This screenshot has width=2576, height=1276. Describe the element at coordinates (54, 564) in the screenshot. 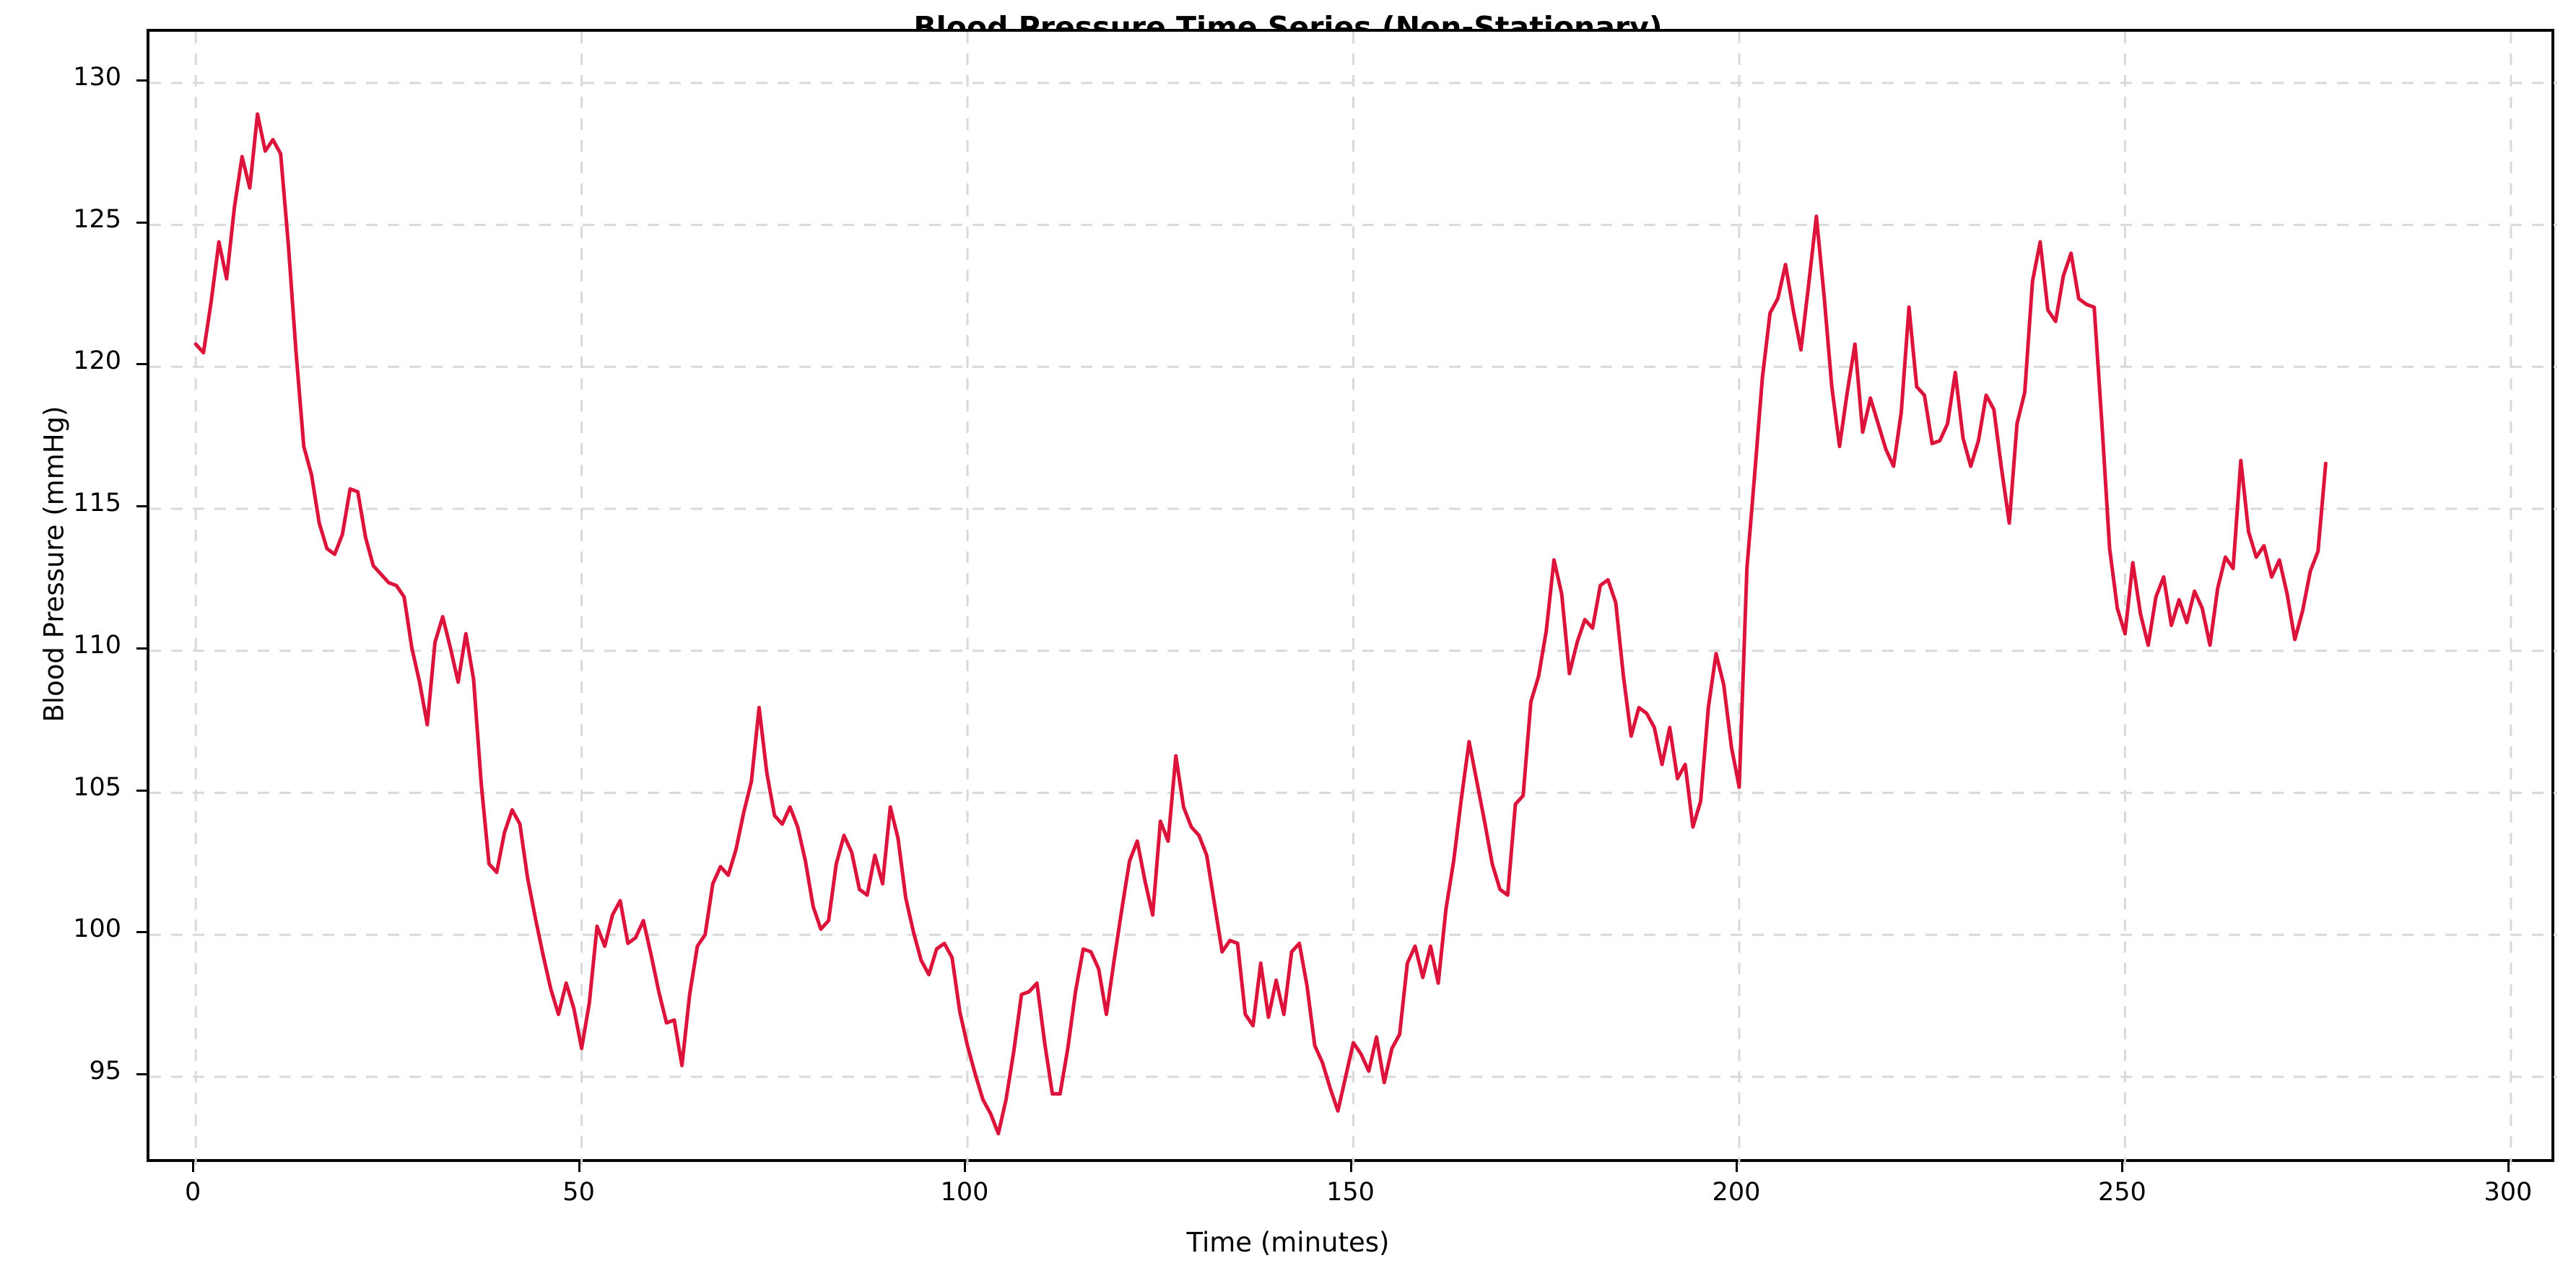

I see `y-axis-label: Blood Pressure (mmHg)` at that location.